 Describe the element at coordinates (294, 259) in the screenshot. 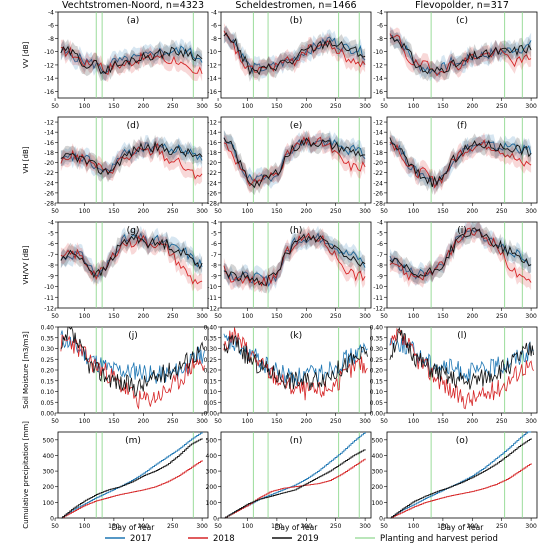

I see `confidence-band-2017` at that location.